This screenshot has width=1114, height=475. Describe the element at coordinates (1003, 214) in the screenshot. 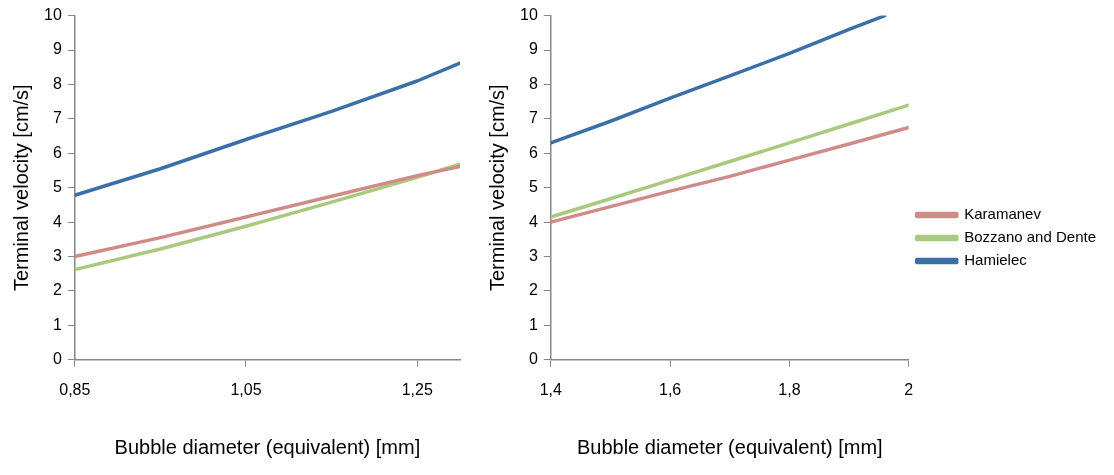

I see `legend-label: Karamanev` at that location.